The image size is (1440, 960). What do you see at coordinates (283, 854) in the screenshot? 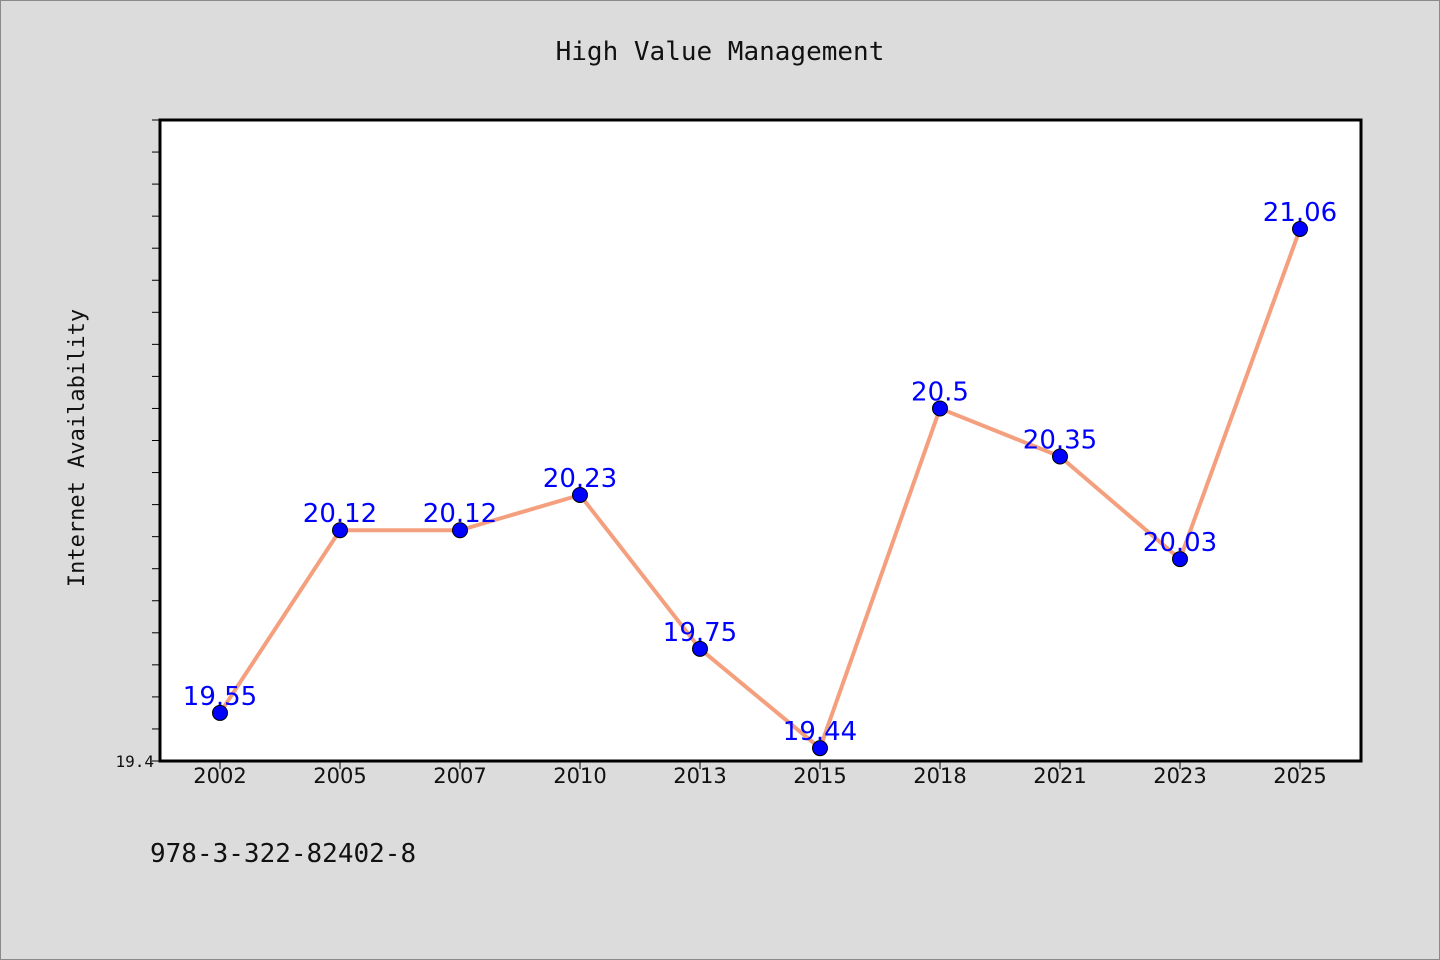
I see `isbn-footer: 978-3-322-82402-8` at bounding box center [283, 854].